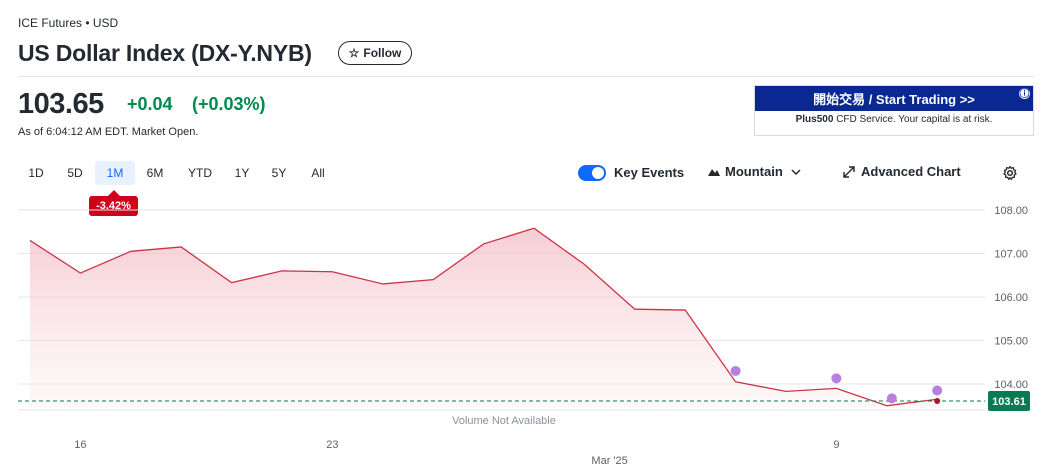 The image size is (1052, 470). Describe the element at coordinates (1011, 211) in the screenshot. I see `y-tick-label: 108.00` at that location.